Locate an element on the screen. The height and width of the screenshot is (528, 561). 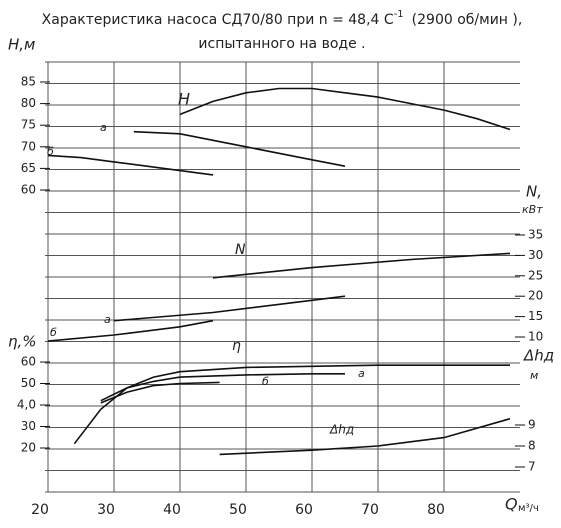
y-tick-label: 85 is located at coordinates (28, 82).